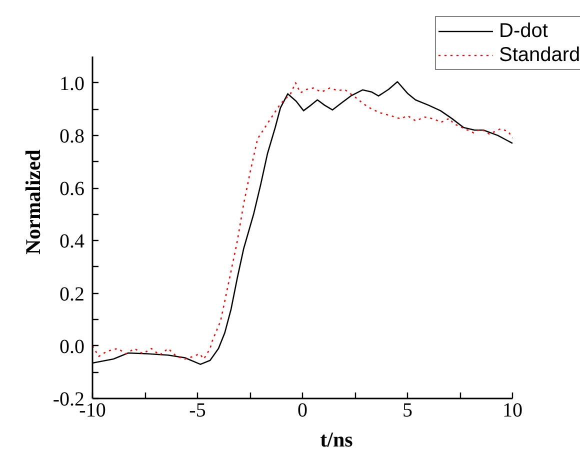 Image resolution: width=584 pixels, height=466 pixels. Describe the element at coordinates (32, 201) in the screenshot. I see `y-axis-title: Normalized` at that location.